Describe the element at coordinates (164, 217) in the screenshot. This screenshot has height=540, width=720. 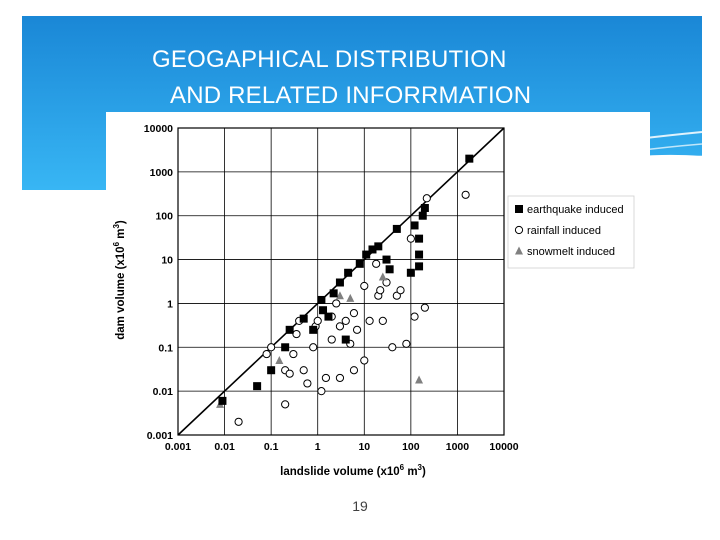
I see `y-tick-label: 100` at that location.